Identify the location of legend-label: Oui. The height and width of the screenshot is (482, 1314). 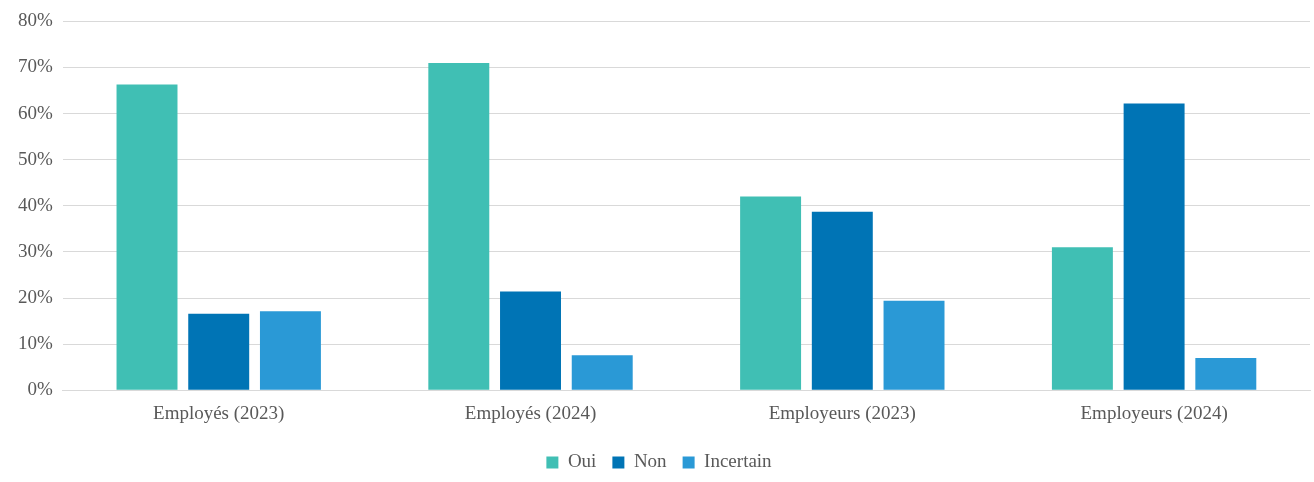
(582, 461).